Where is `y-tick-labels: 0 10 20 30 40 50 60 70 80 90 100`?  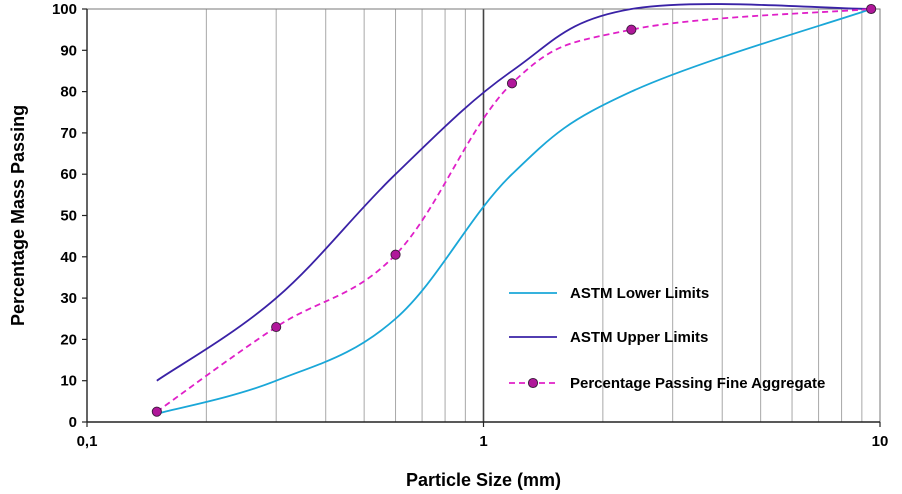
y-tick-labels: 0 10 20 30 40 50 60 70 80 90 100 is located at coordinates (64, 216).